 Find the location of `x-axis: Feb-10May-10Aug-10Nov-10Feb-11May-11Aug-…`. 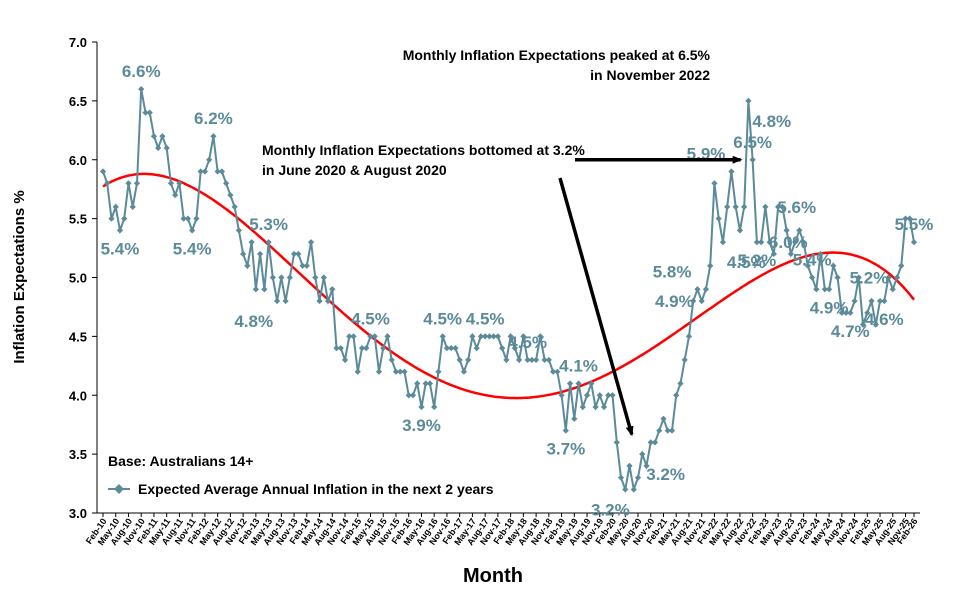

x-axis: Feb-10May-10Aug-10Nov-10Feb-11May-11Aug-… is located at coordinates (502, 529).